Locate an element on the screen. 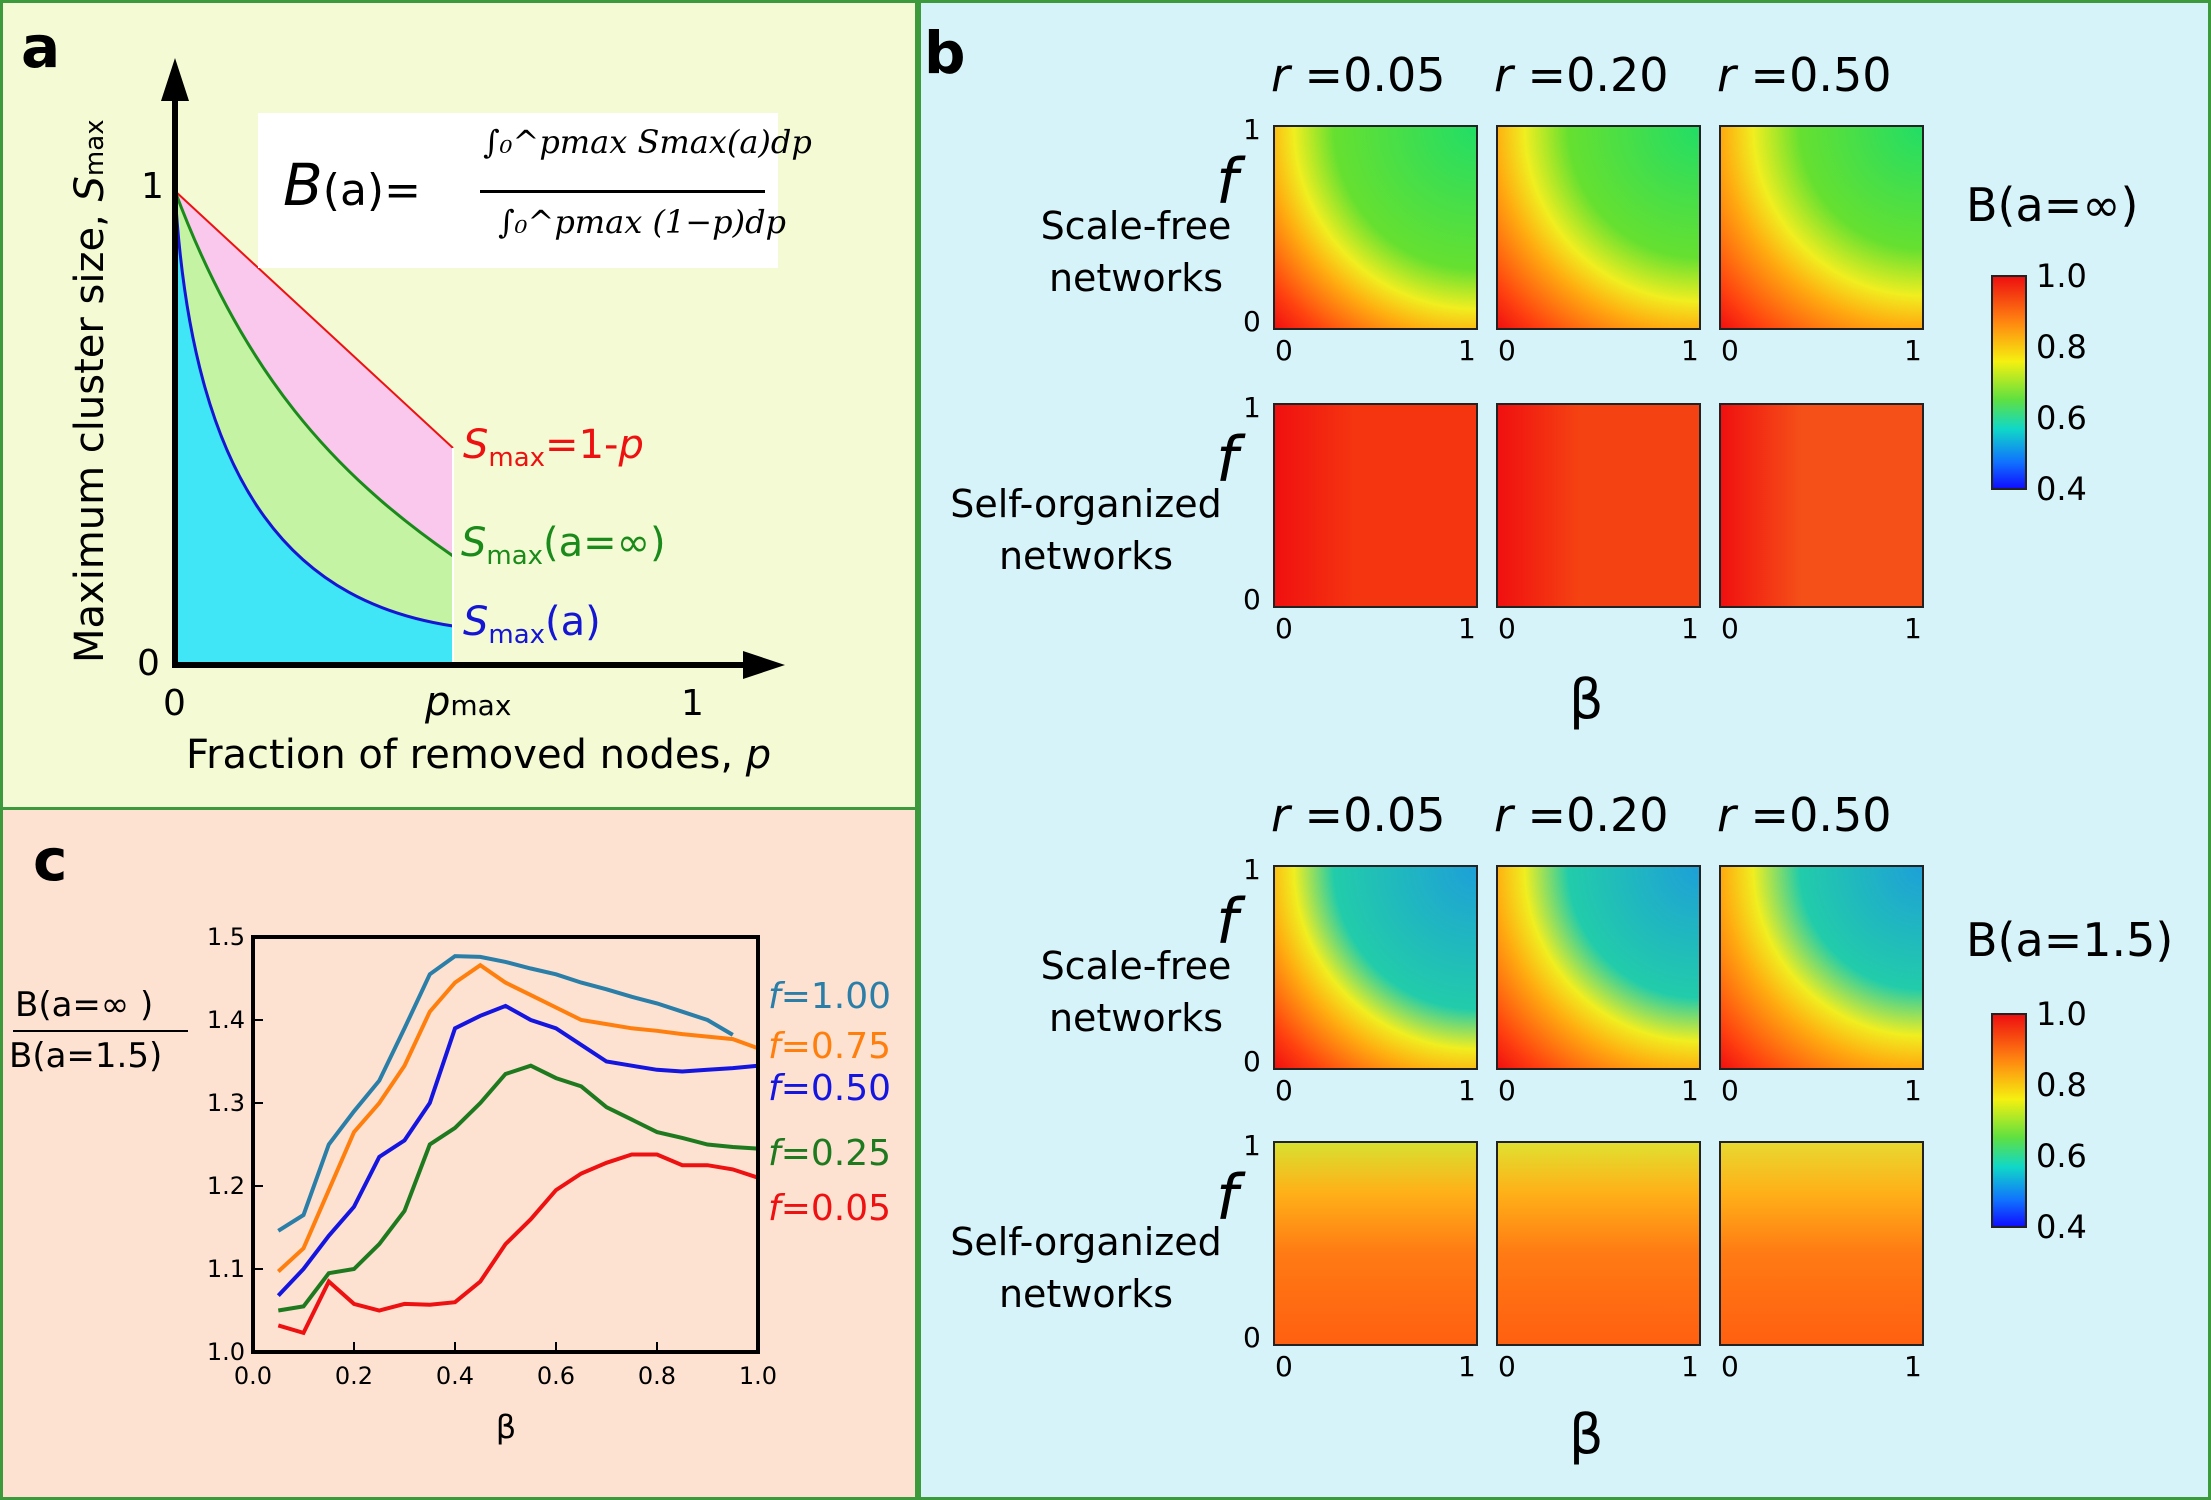  y-tick-label: 1.5 is located at coordinates (226, 937).